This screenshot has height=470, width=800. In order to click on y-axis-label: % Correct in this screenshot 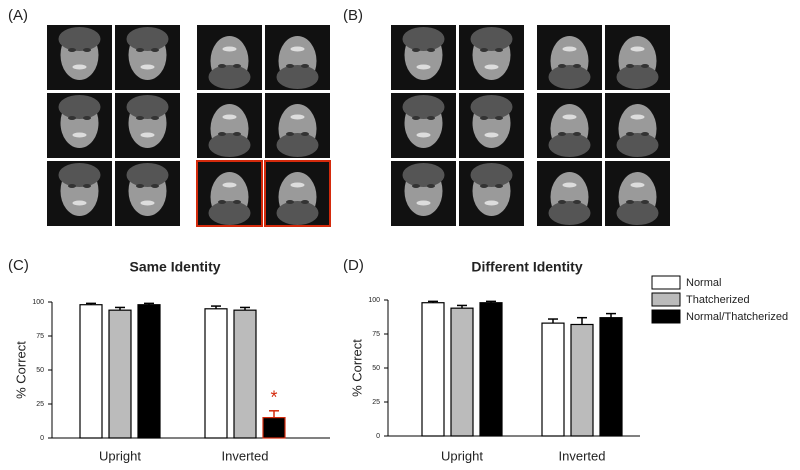, I will do `click(20, 370)`.